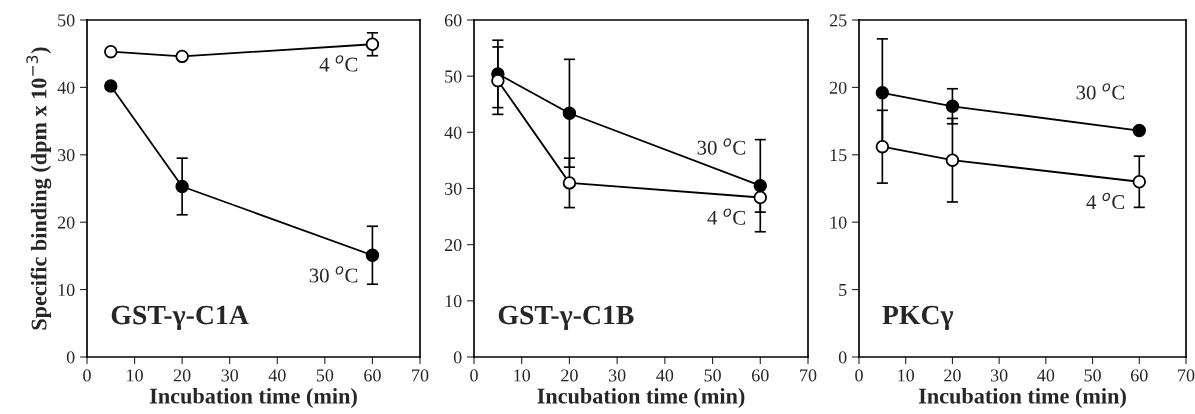 Image resolution: width=1195 pixels, height=414 pixels. Describe the element at coordinates (453, 20) in the screenshot. I see `y-tick-label: 60` at that location.